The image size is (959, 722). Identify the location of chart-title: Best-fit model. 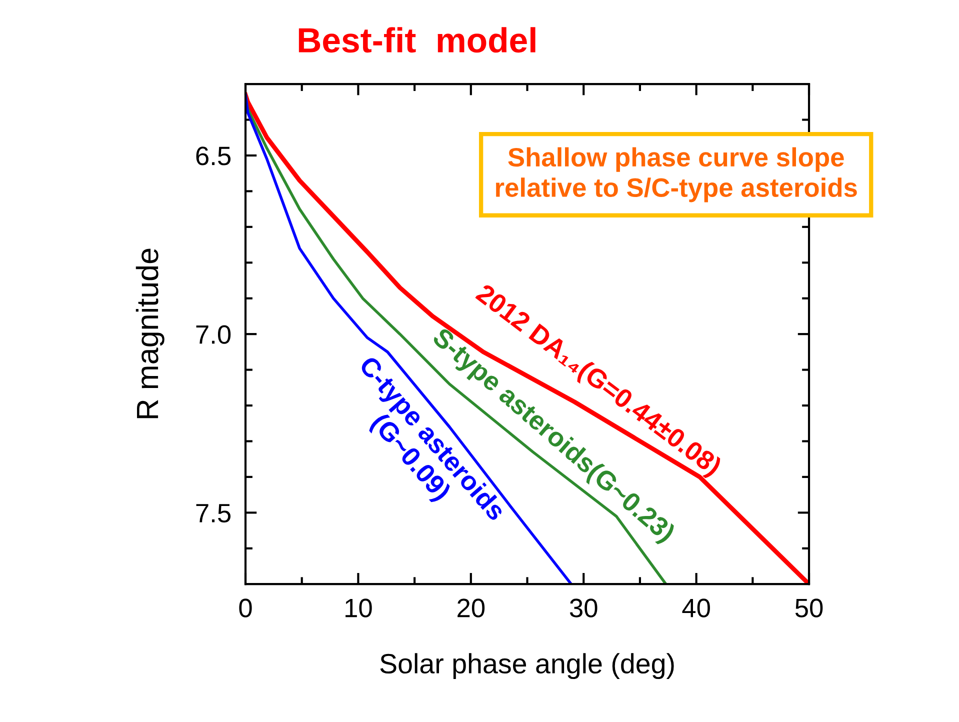
(417, 40).